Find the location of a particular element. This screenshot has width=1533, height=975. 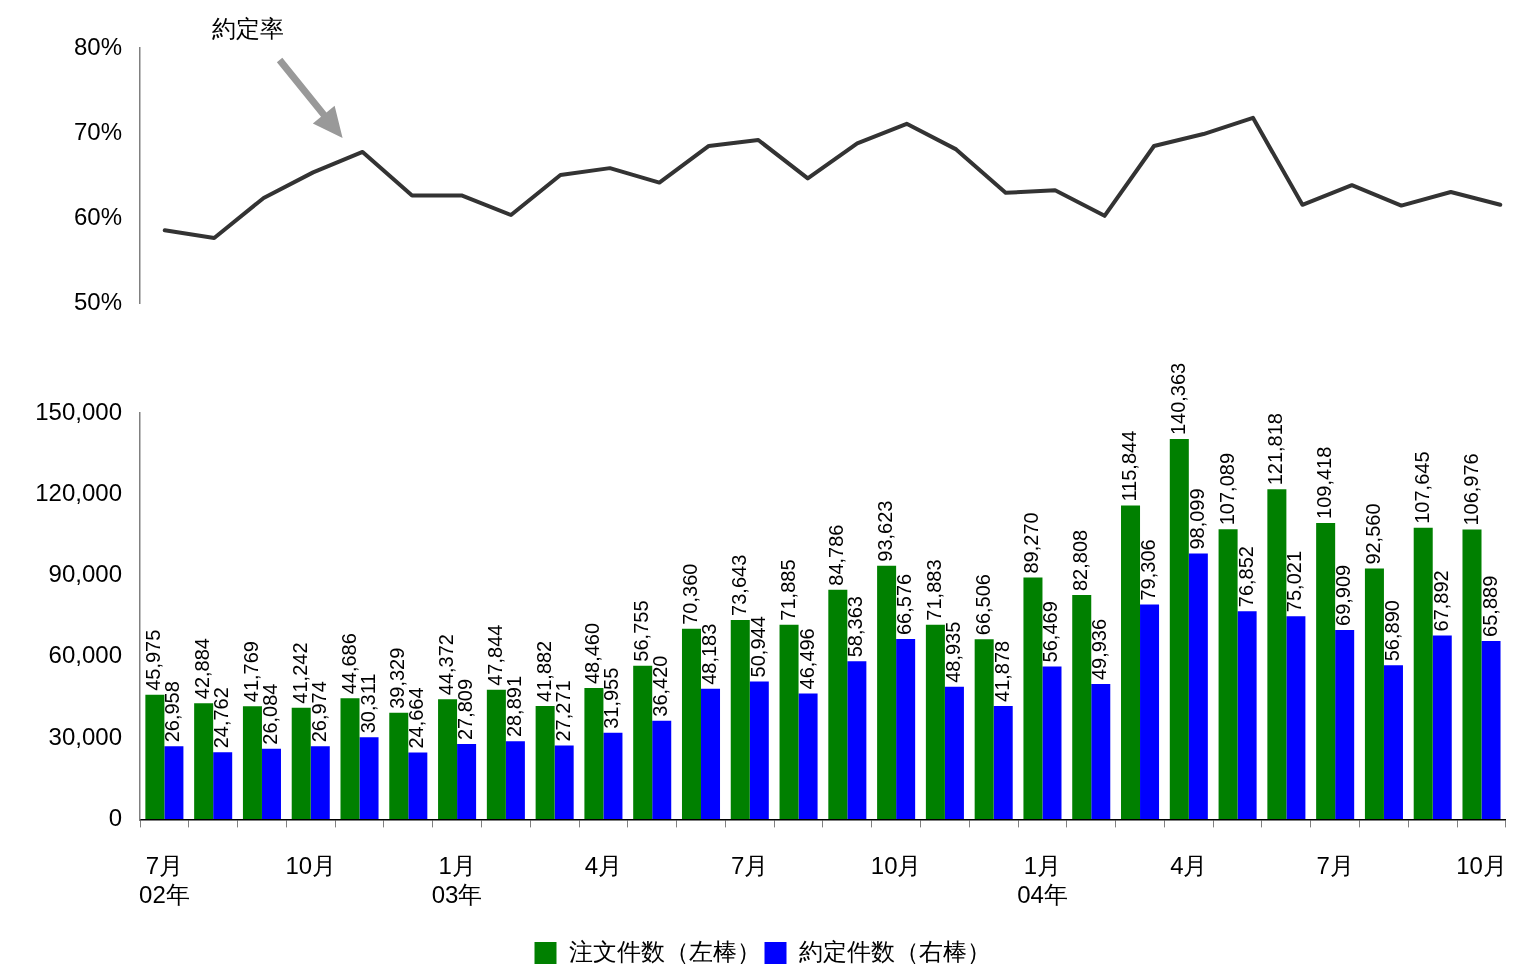

y-tick-label: 70% is located at coordinates (97, 131).